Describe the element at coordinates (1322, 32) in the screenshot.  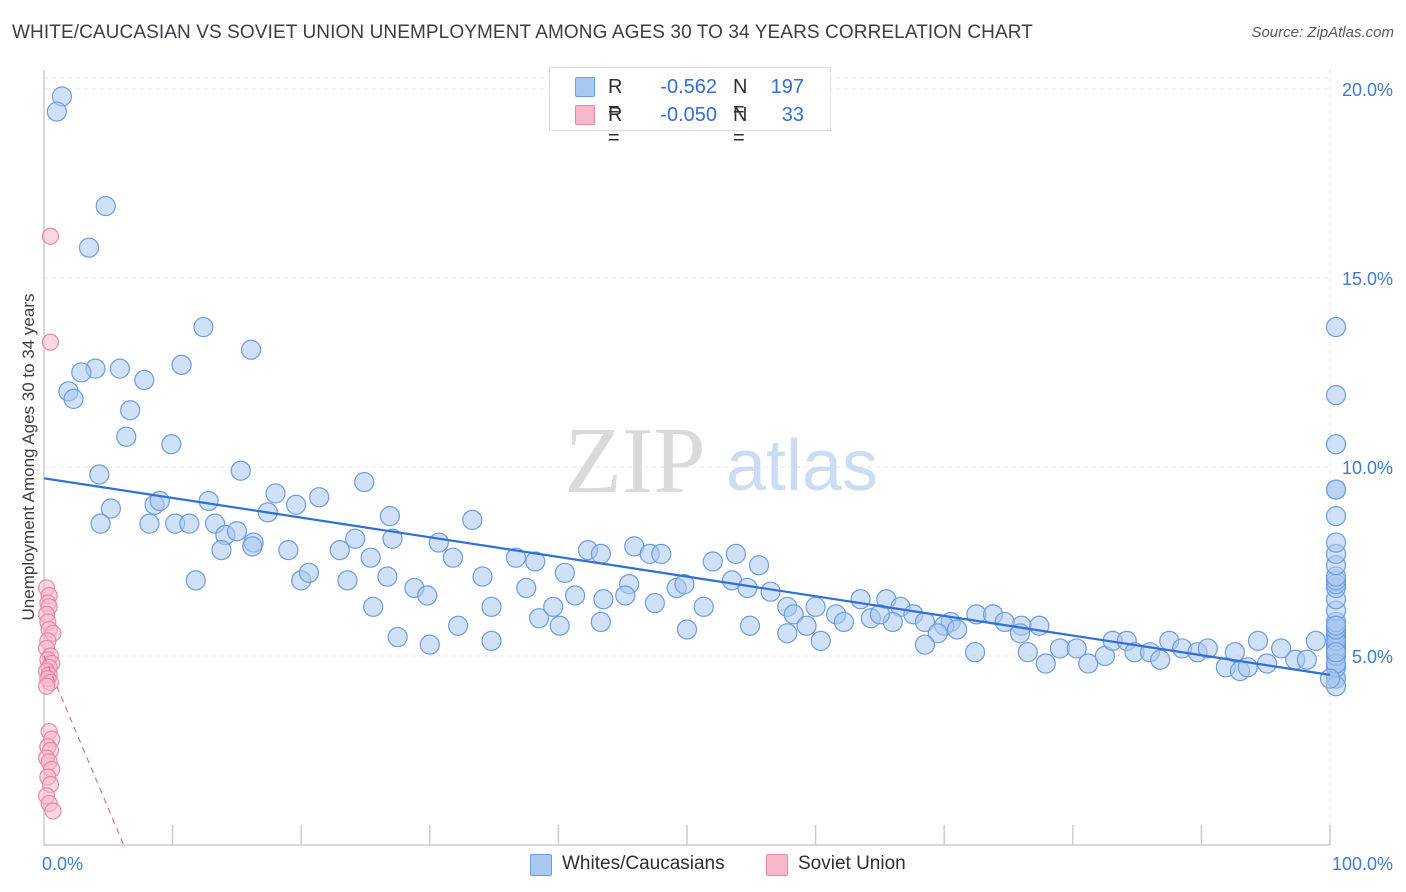
I see `source-credit: Source: ZipAtlas.com` at that location.